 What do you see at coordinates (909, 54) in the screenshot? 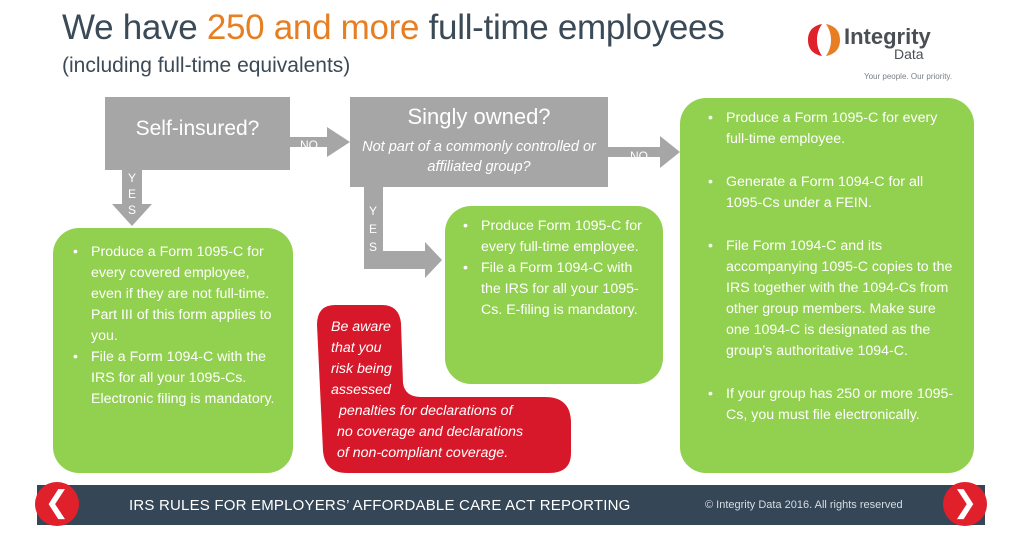
I see `logo-submark: Data` at bounding box center [909, 54].